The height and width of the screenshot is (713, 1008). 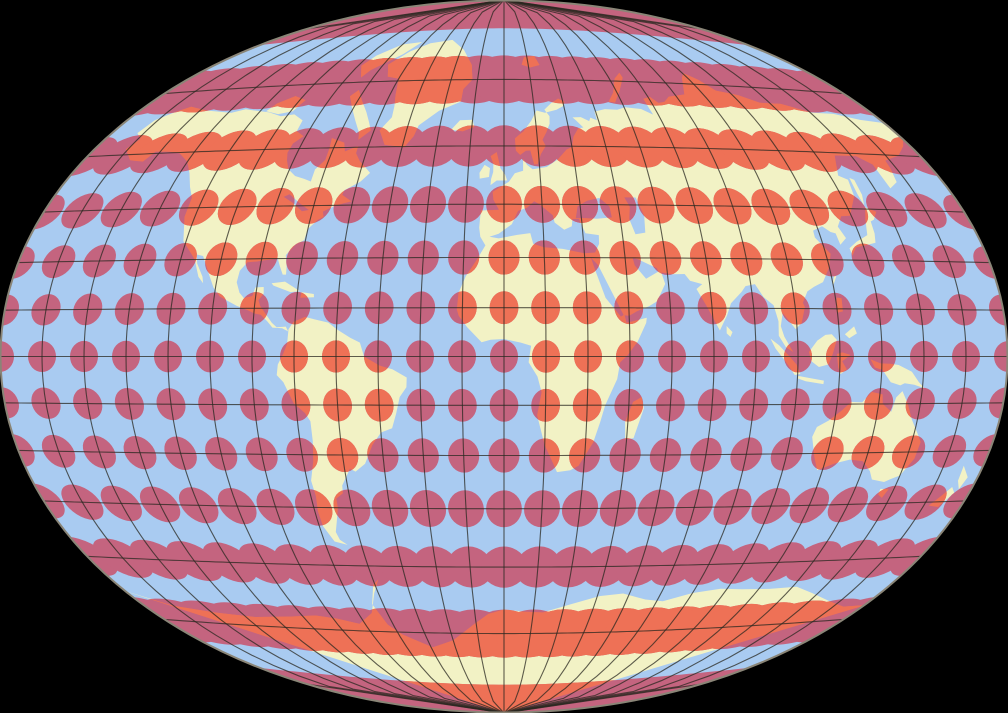 I want to click on land-japan, so click(x=863, y=231).